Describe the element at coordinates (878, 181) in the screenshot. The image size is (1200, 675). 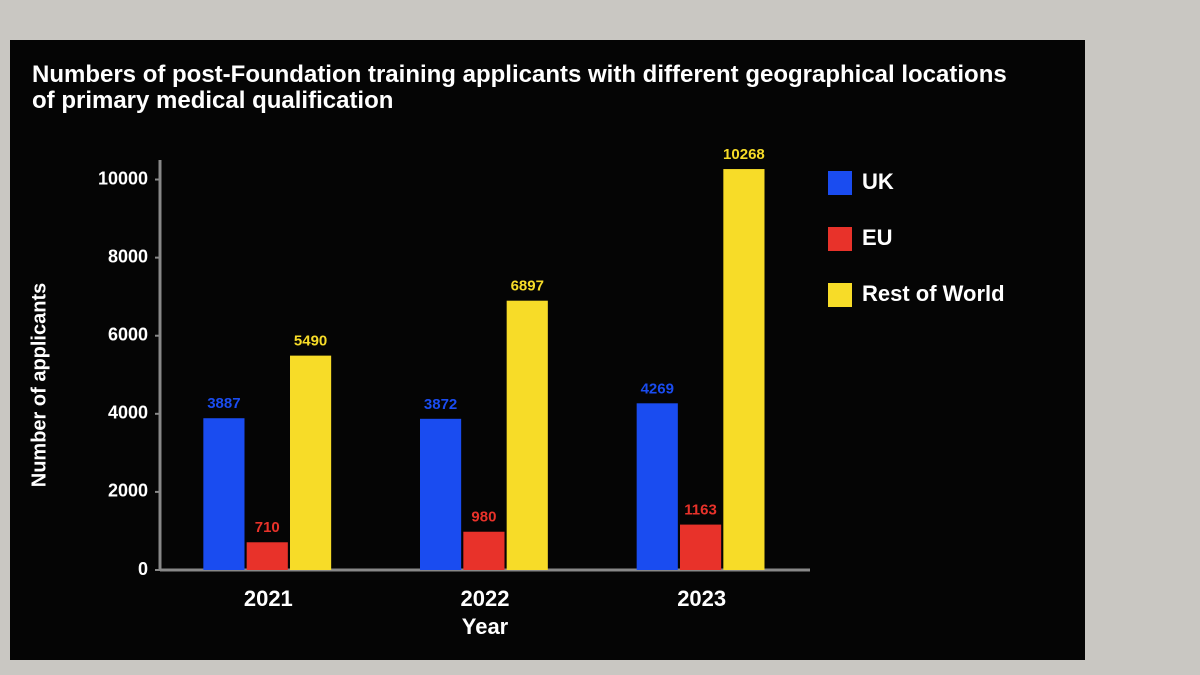
I see `legend-label: UK` at that location.